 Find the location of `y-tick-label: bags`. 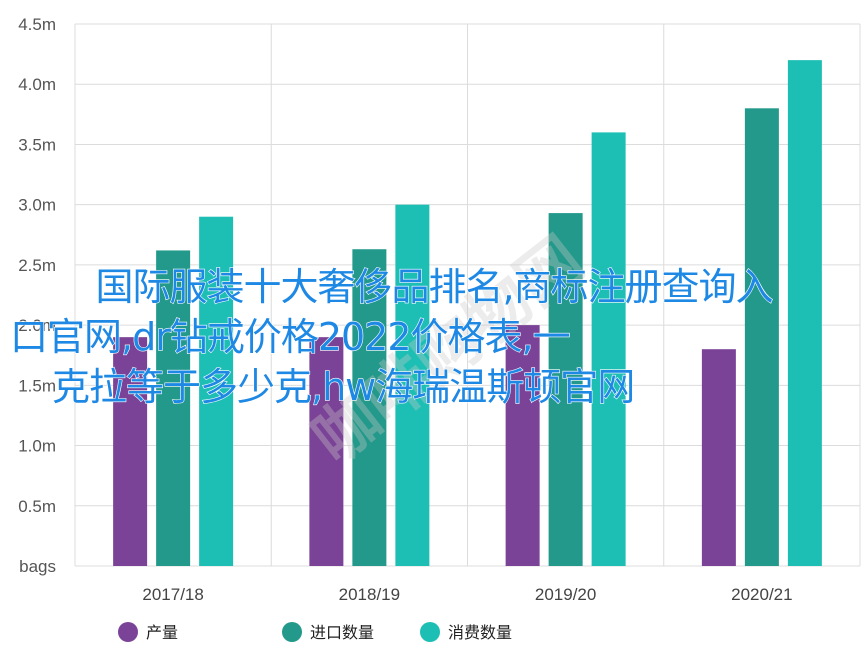

y-tick-label: bags is located at coordinates (37, 566).